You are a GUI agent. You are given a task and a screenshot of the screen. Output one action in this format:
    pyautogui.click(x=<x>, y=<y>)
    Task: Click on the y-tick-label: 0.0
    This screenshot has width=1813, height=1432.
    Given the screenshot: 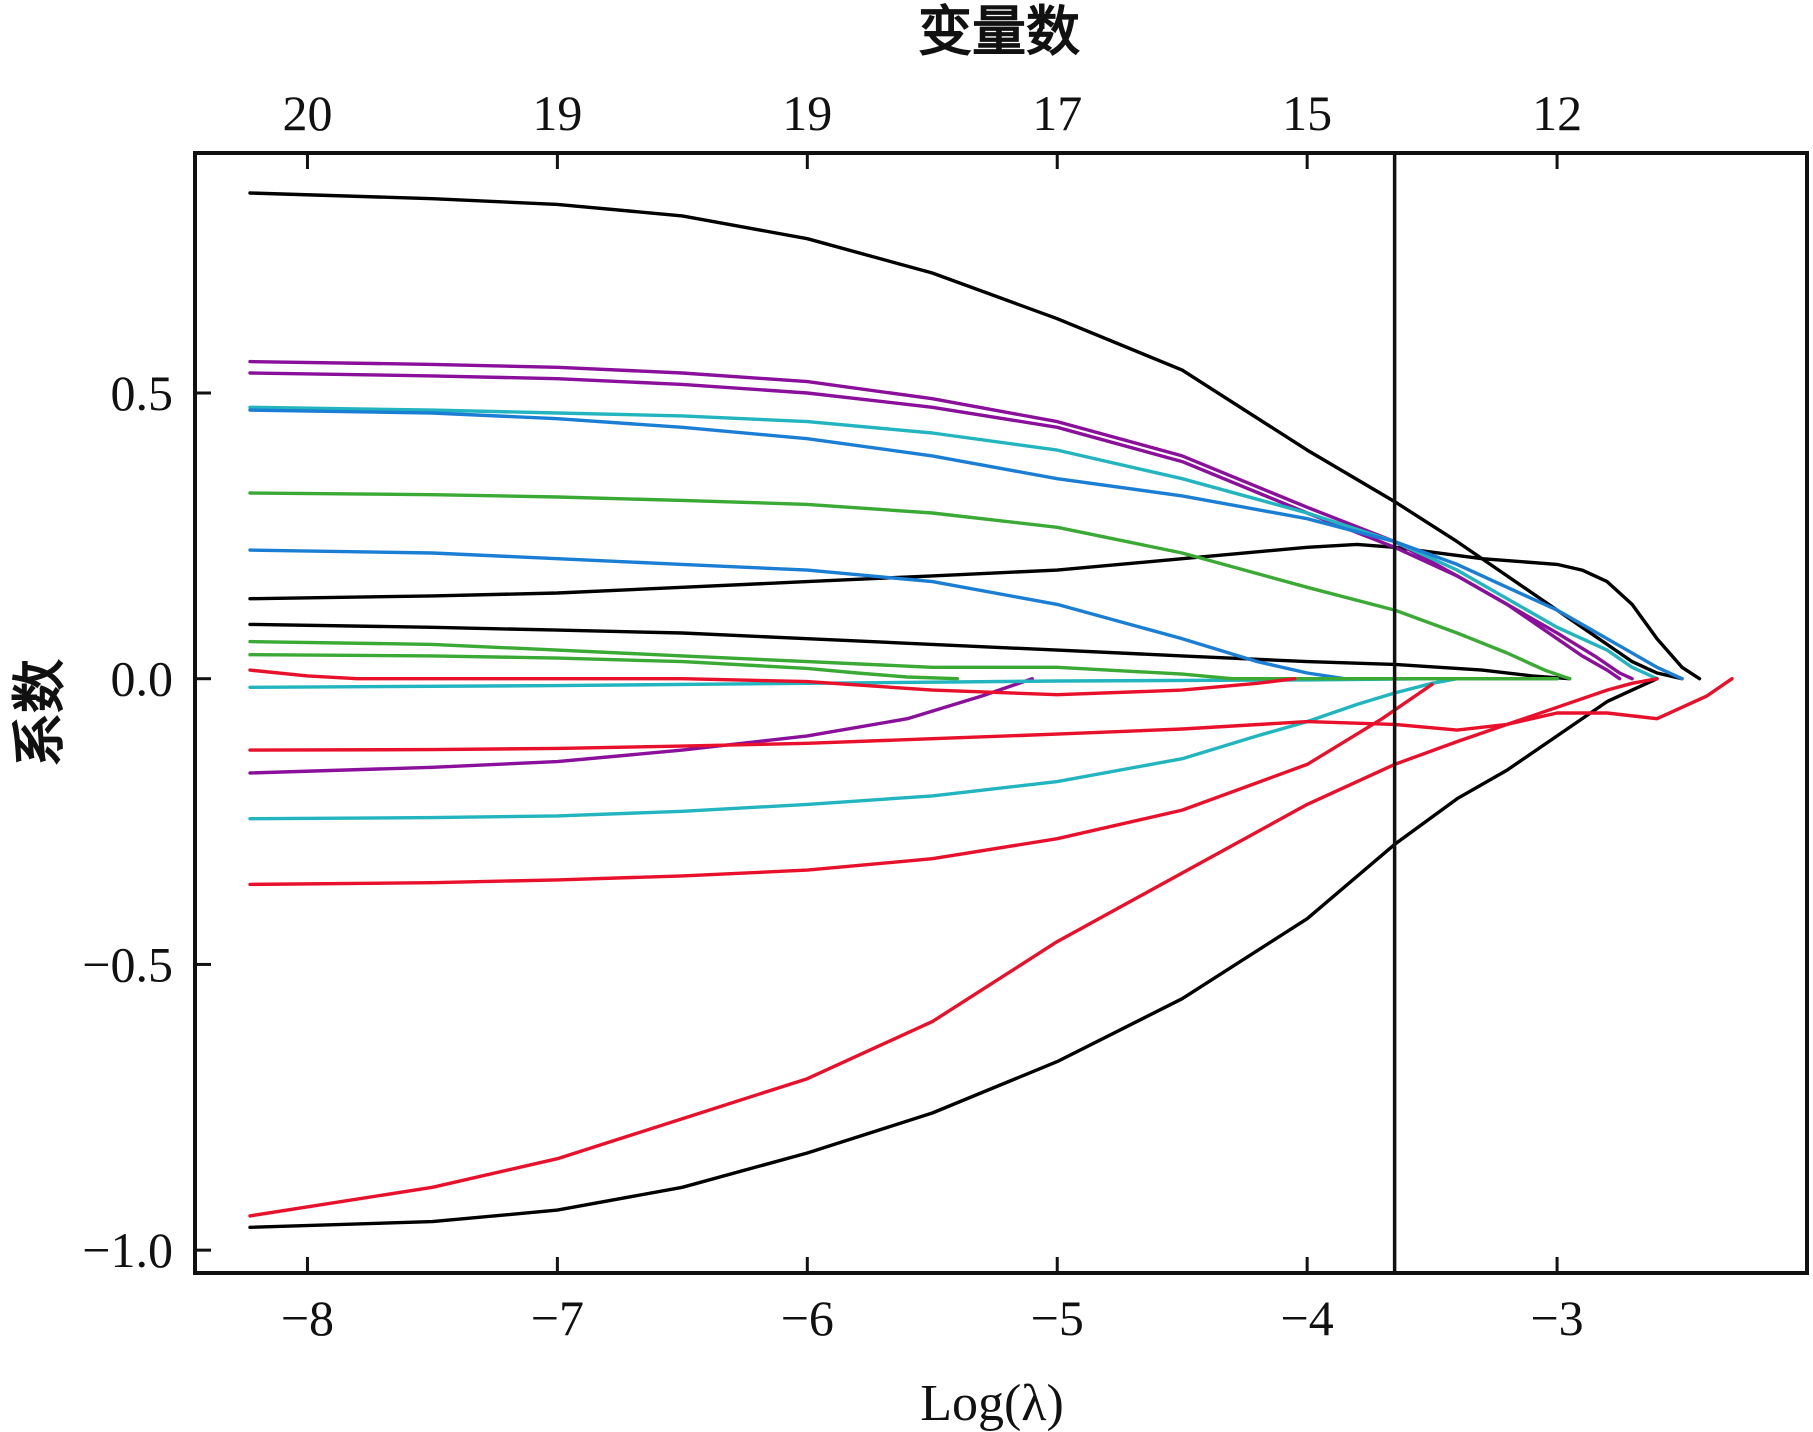 What is the action you would take?
    pyautogui.click(x=142, y=679)
    